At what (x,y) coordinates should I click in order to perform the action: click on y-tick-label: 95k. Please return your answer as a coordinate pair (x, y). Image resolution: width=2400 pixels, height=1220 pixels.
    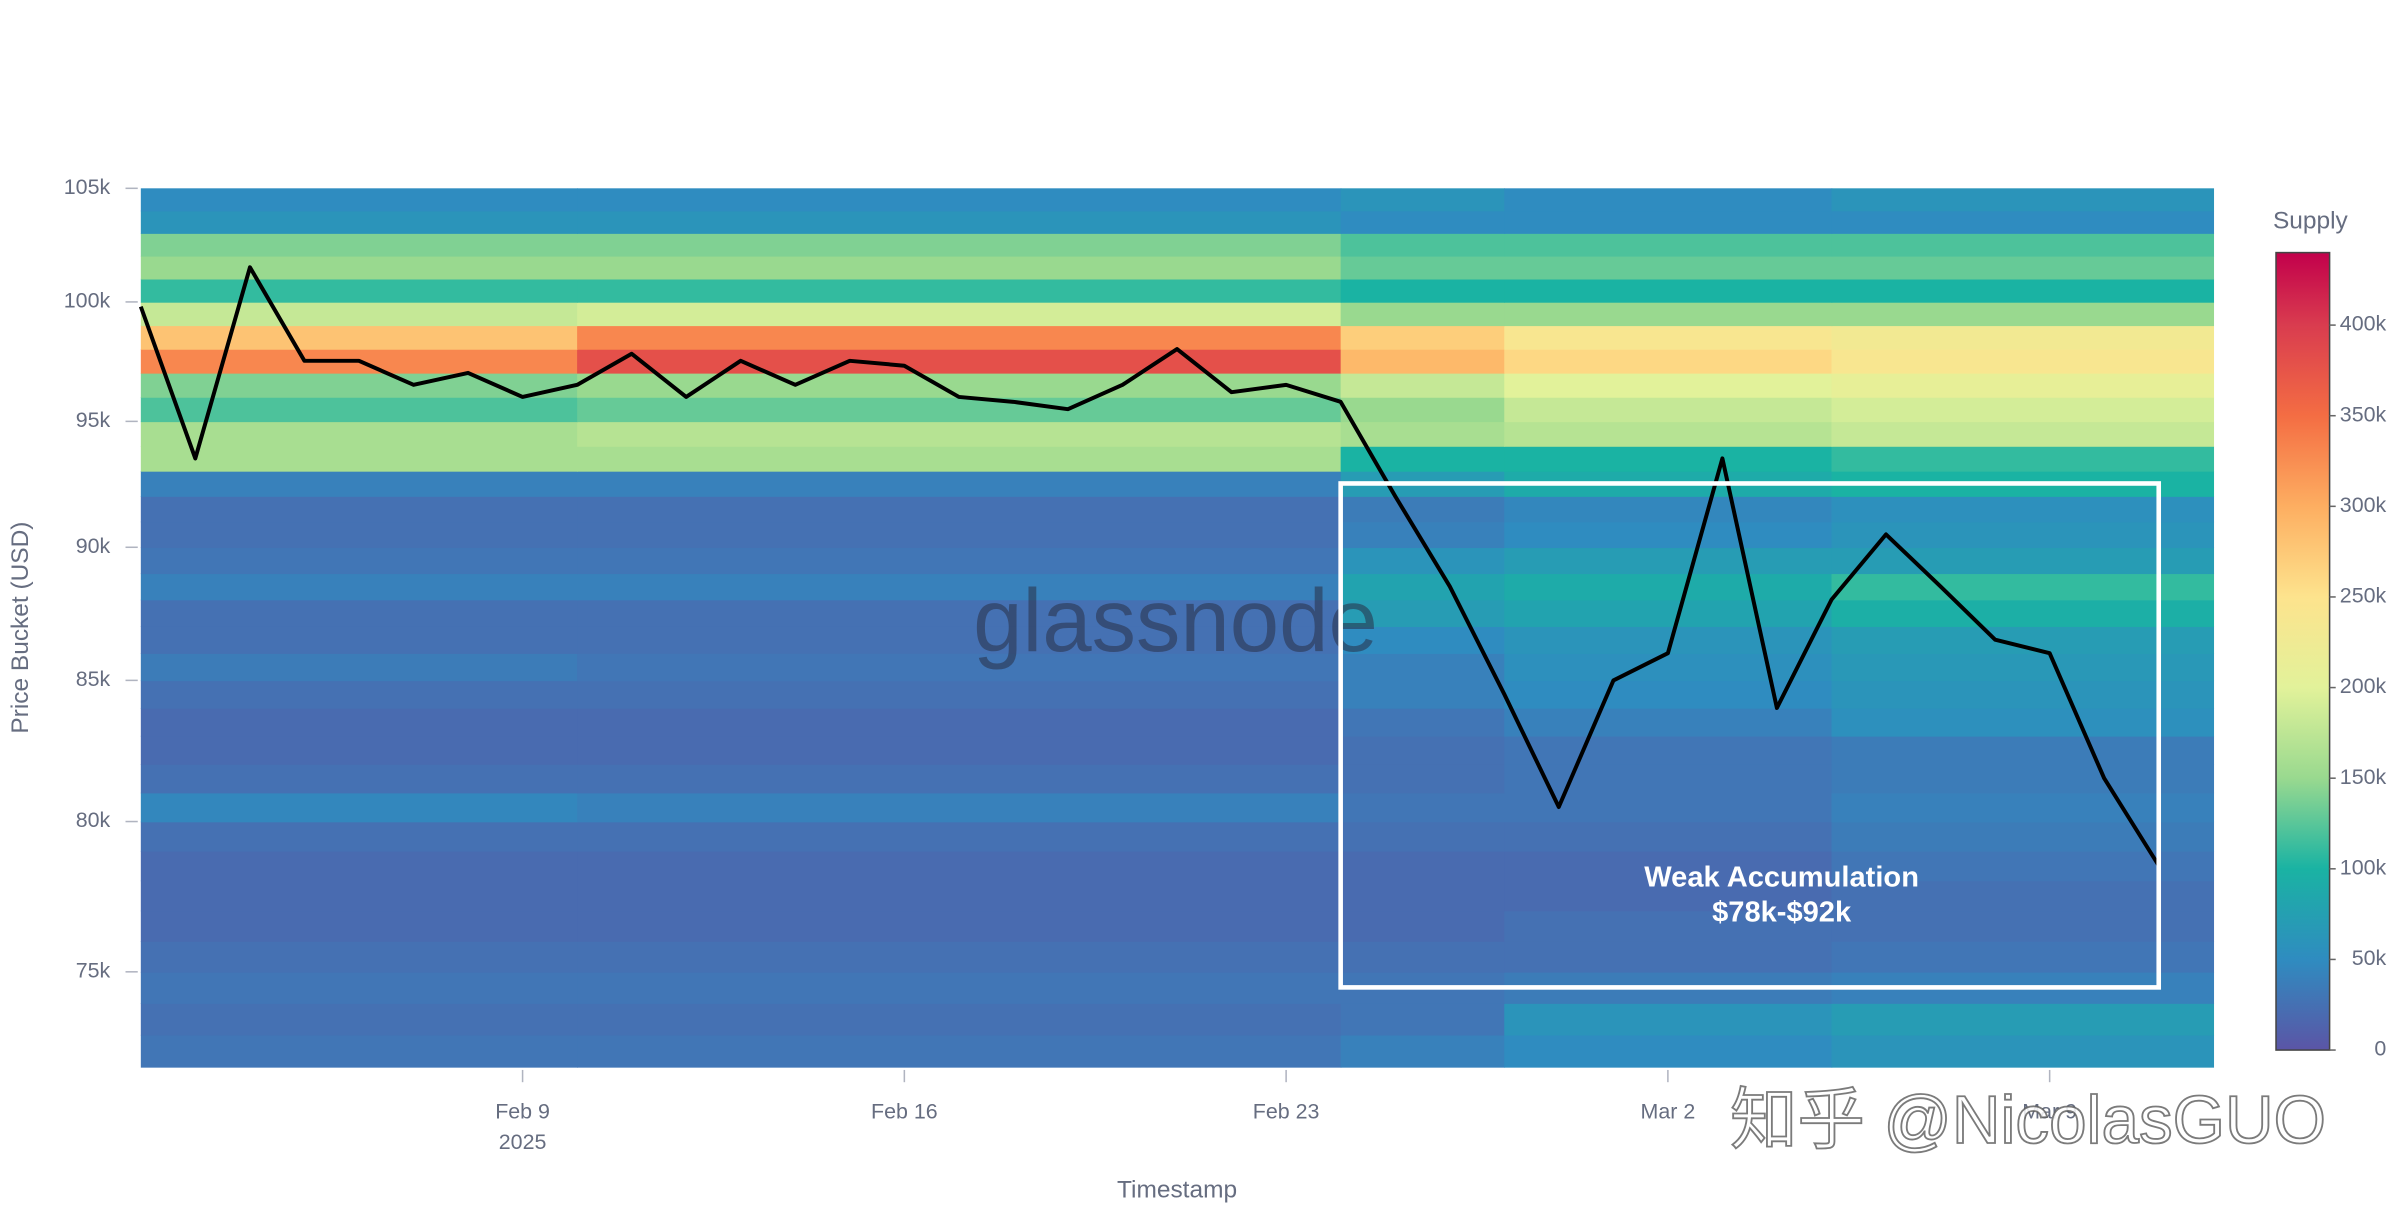
    Looking at the image, I should click on (93, 420).